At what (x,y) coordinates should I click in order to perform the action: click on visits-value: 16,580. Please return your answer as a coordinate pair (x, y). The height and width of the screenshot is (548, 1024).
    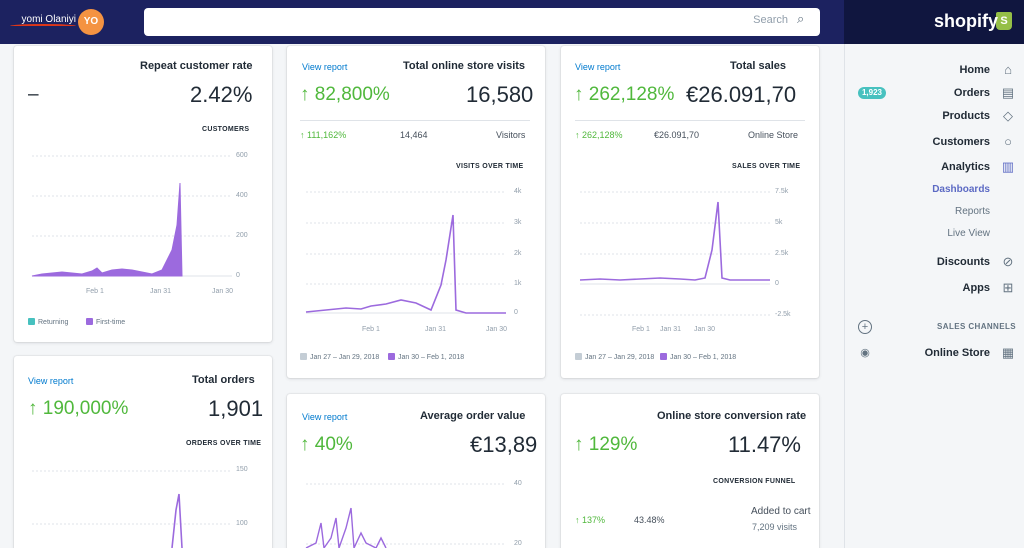
    Looking at the image, I should click on (500, 94).